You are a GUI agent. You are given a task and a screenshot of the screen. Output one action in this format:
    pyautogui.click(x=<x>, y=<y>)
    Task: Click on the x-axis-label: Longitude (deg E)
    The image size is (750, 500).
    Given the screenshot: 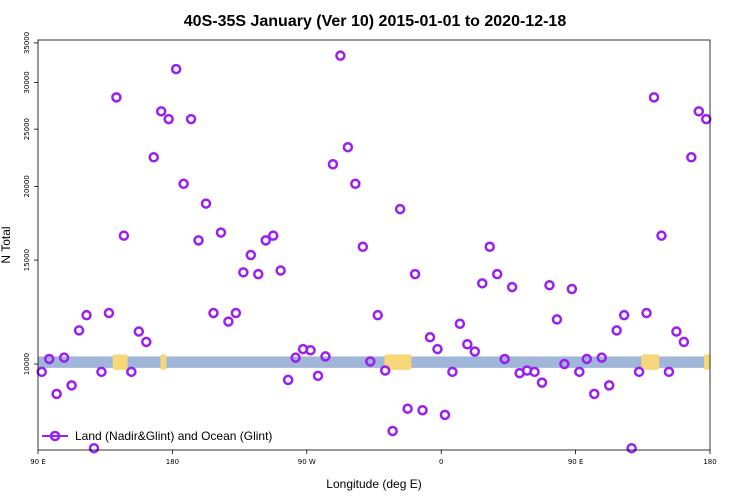 What is the action you would take?
    pyautogui.click(x=373, y=484)
    